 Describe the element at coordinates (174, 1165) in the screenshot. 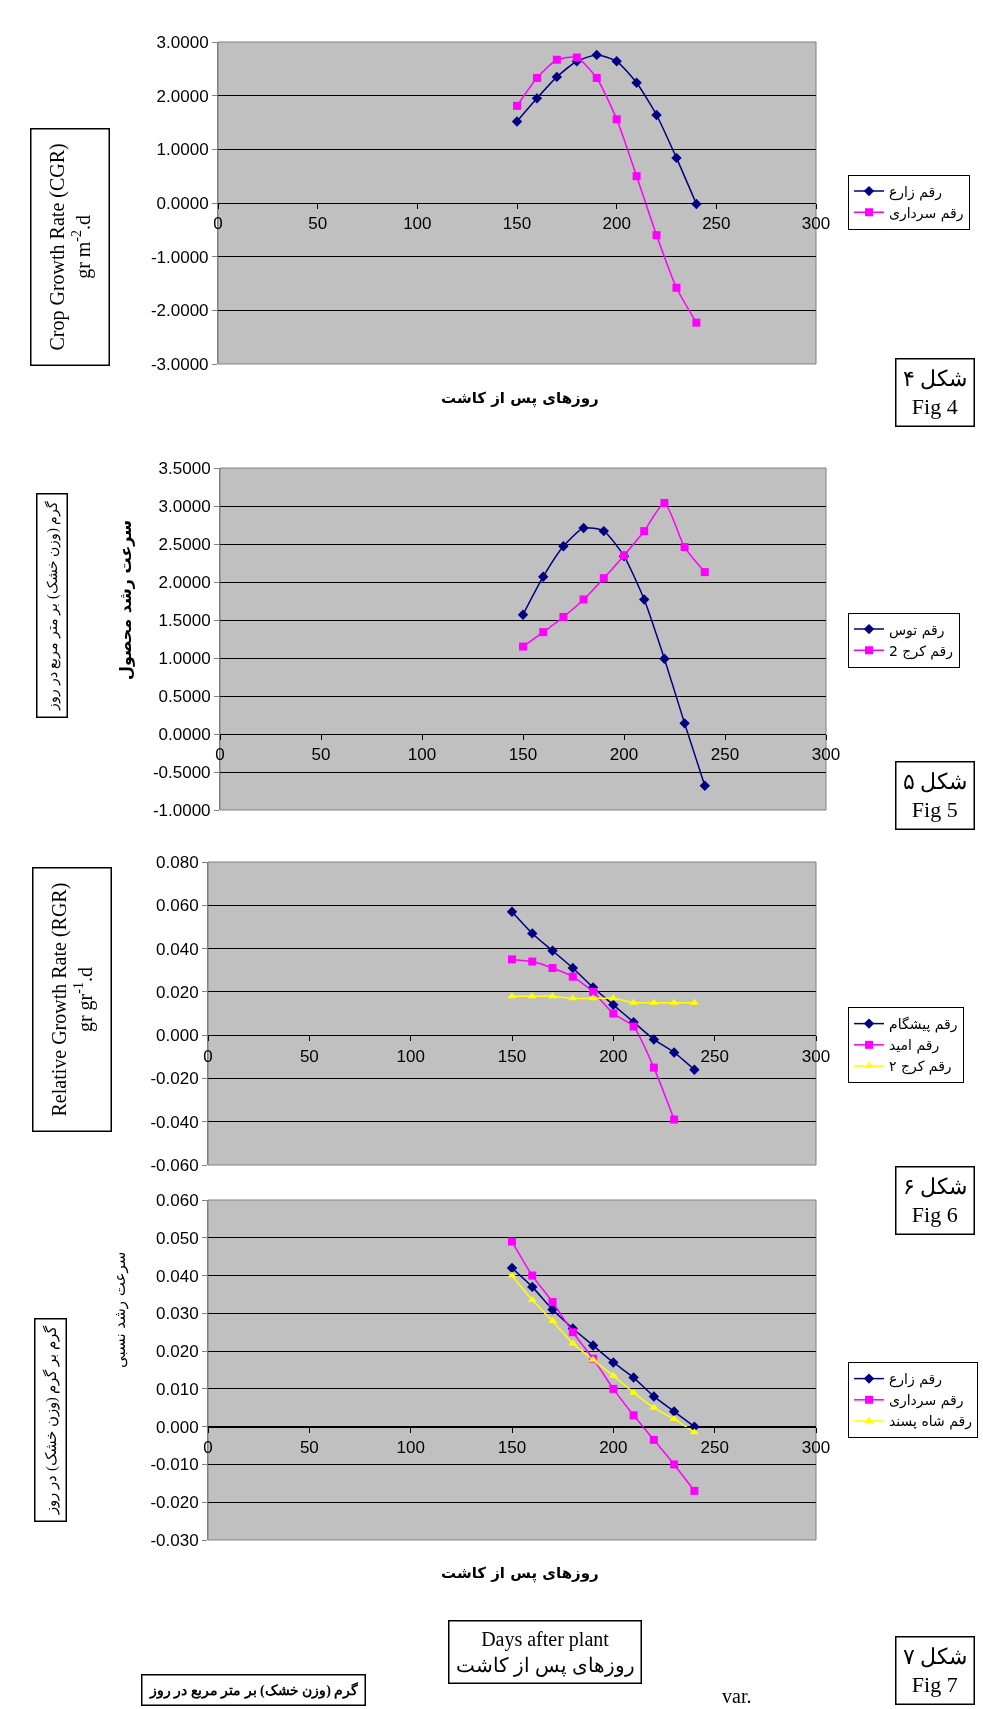

I see `y-tick-label: -0.060` at that location.